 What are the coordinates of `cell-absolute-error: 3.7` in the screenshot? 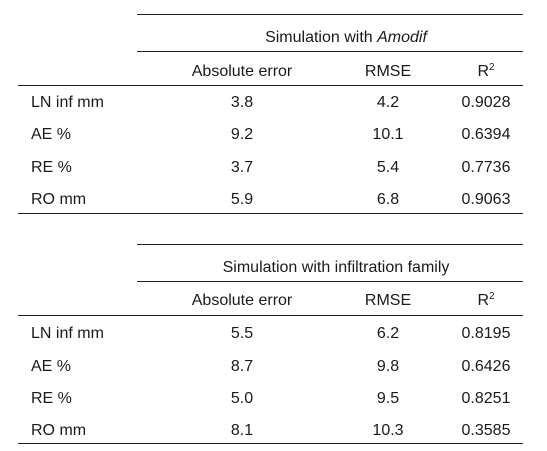 It's located at (242, 167).